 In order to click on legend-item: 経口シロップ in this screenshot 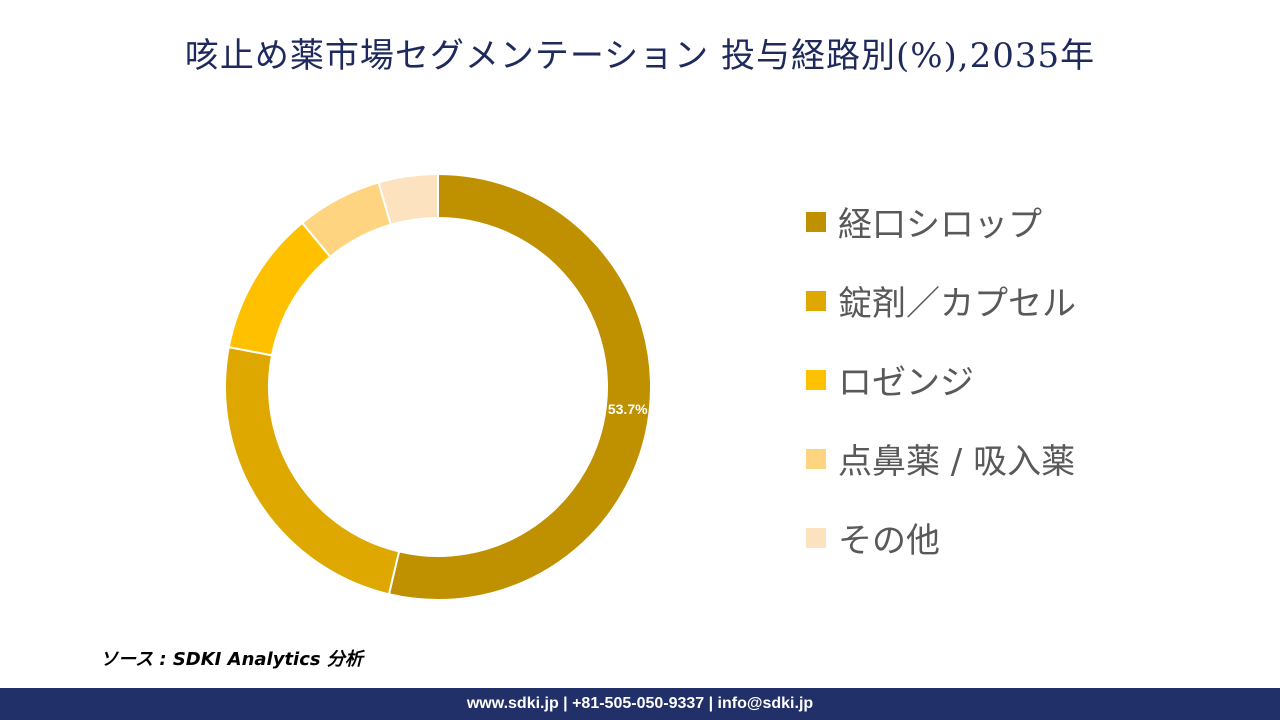, I will do `click(1036, 221)`.